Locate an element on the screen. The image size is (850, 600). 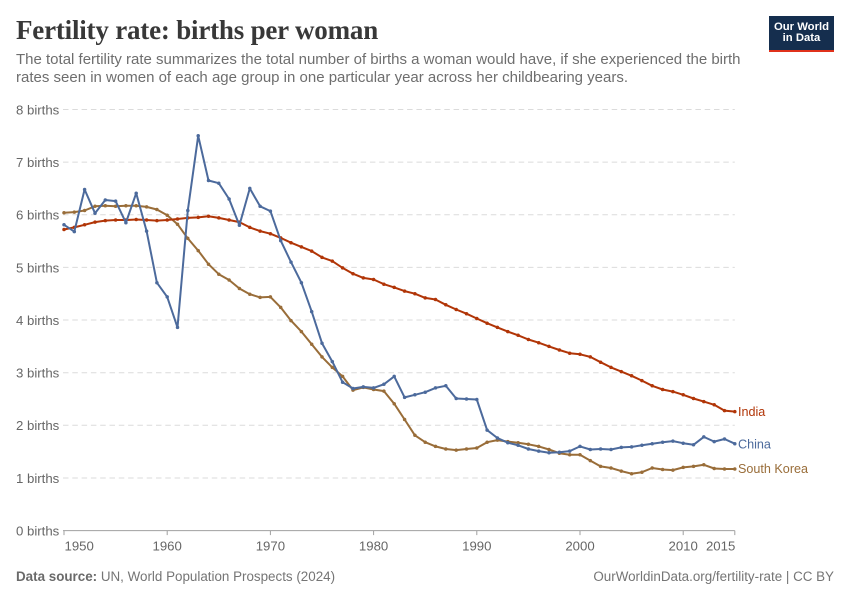
svg-text: 1960 is located at coordinates (167, 546).